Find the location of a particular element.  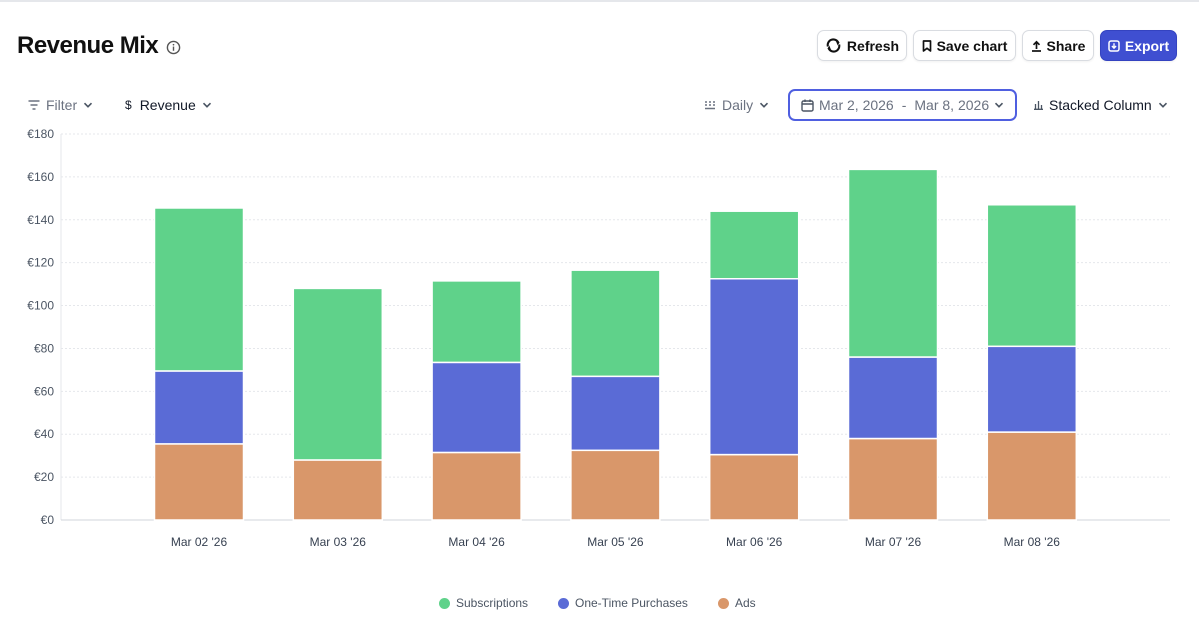

upload-icon is located at coordinates (1036, 46).